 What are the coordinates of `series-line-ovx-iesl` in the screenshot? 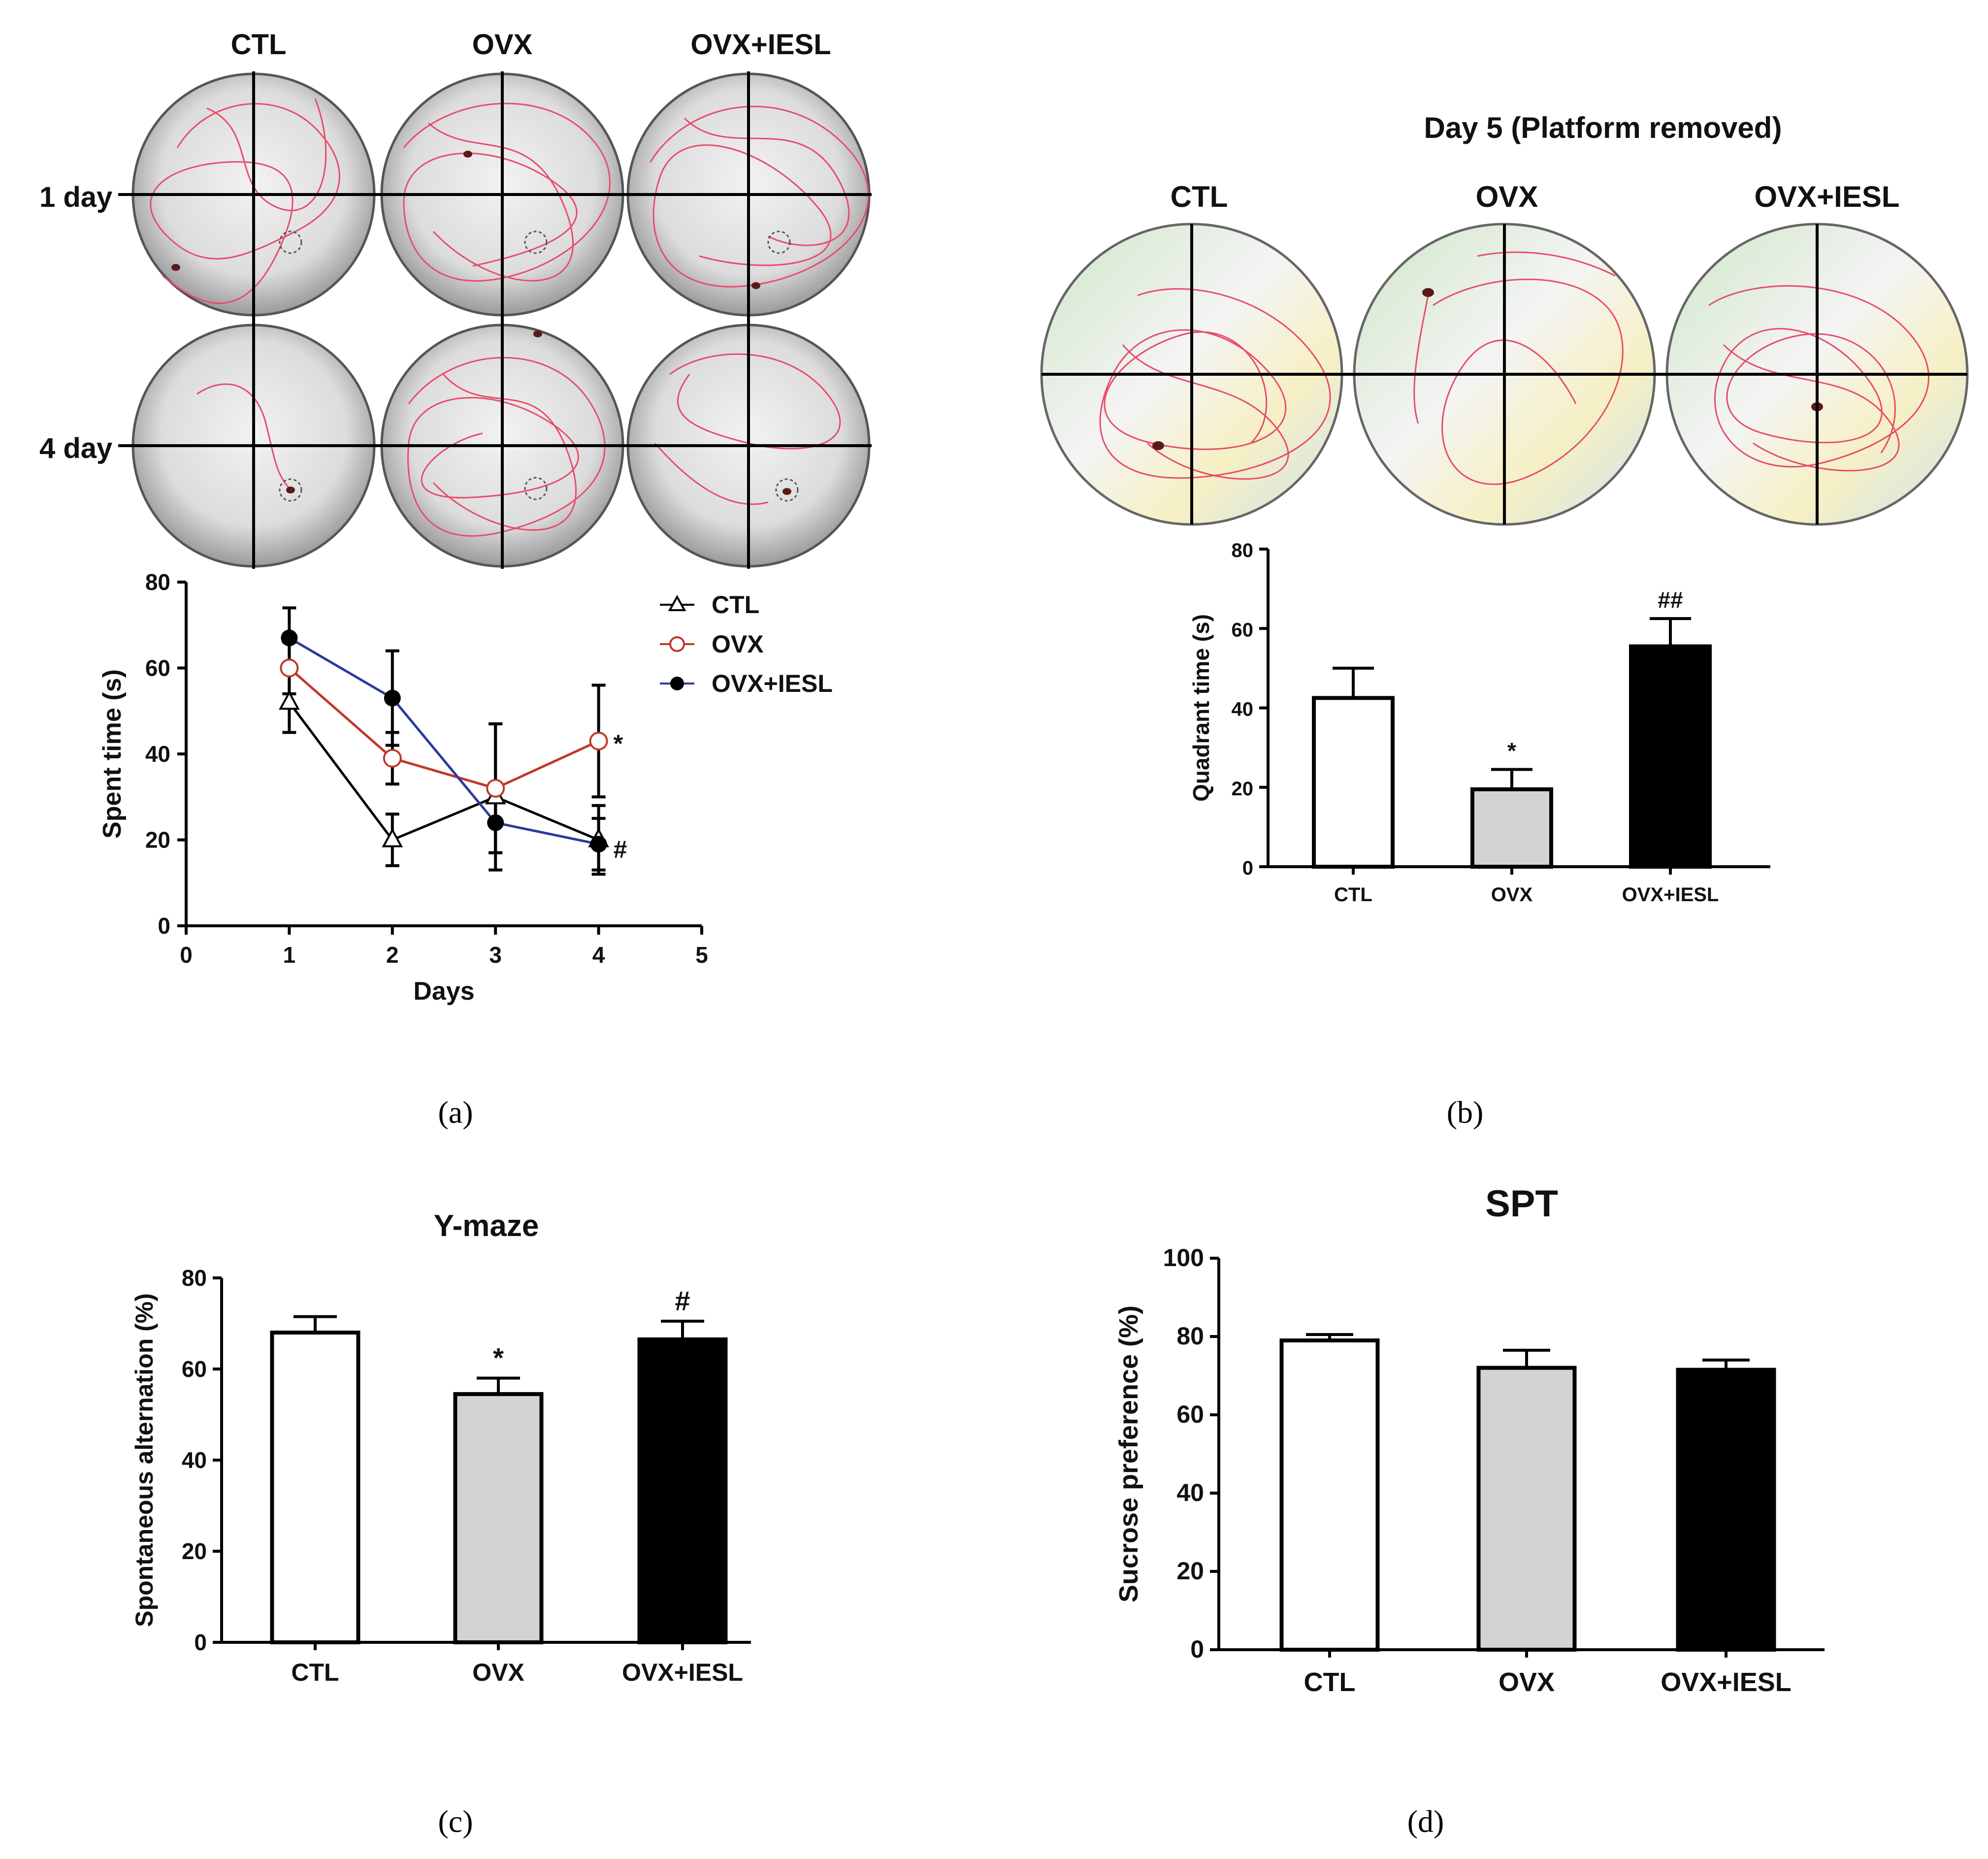 It's located at (444, 742).